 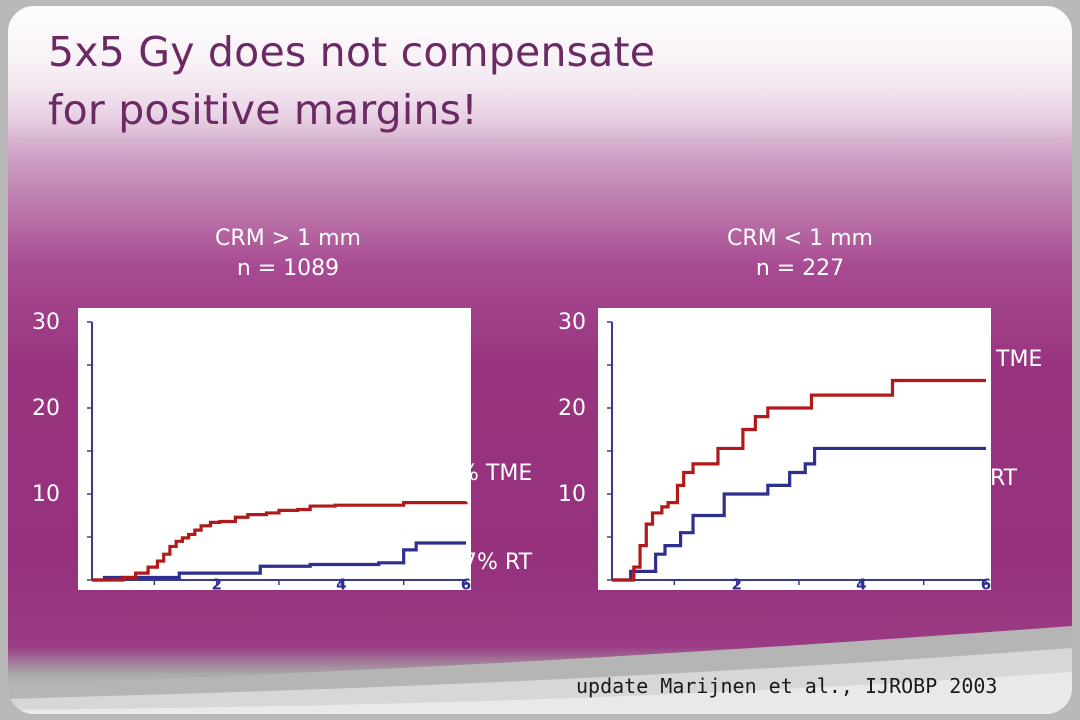 I want to click on chart-1-tme-annotation: % TME, so click(x=495, y=473).